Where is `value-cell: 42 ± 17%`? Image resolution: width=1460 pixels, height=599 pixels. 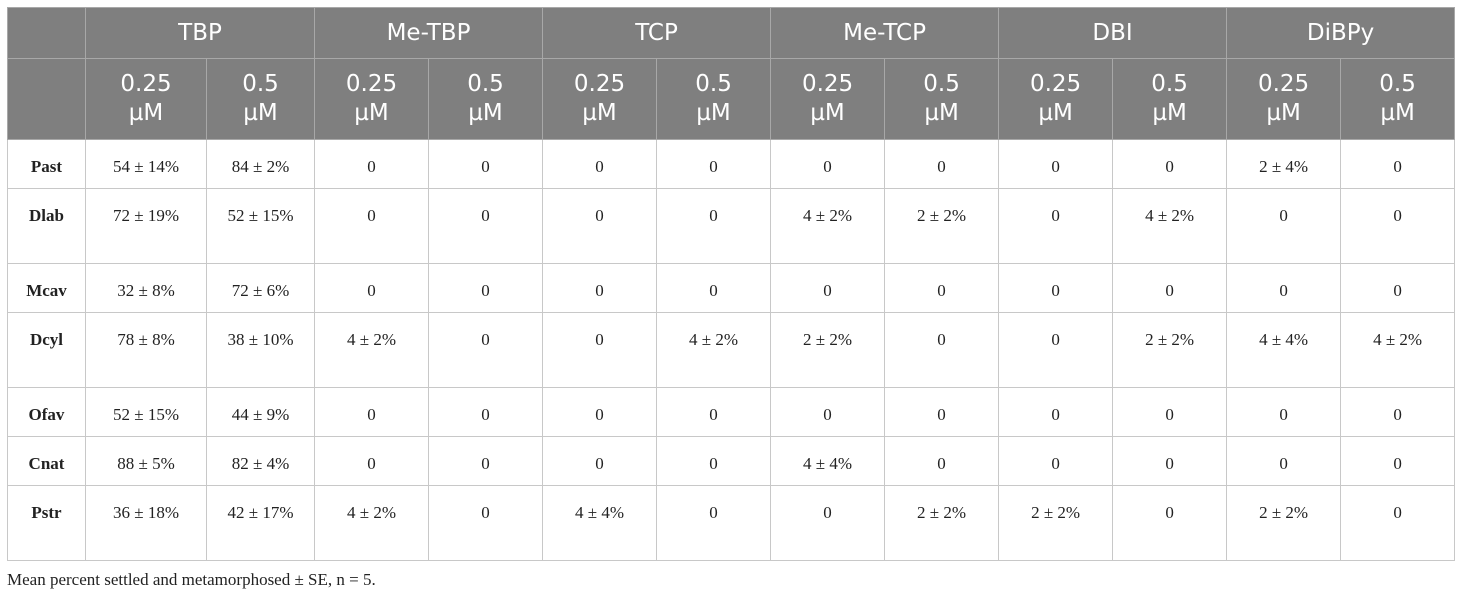 value-cell: 42 ± 17% is located at coordinates (260, 523).